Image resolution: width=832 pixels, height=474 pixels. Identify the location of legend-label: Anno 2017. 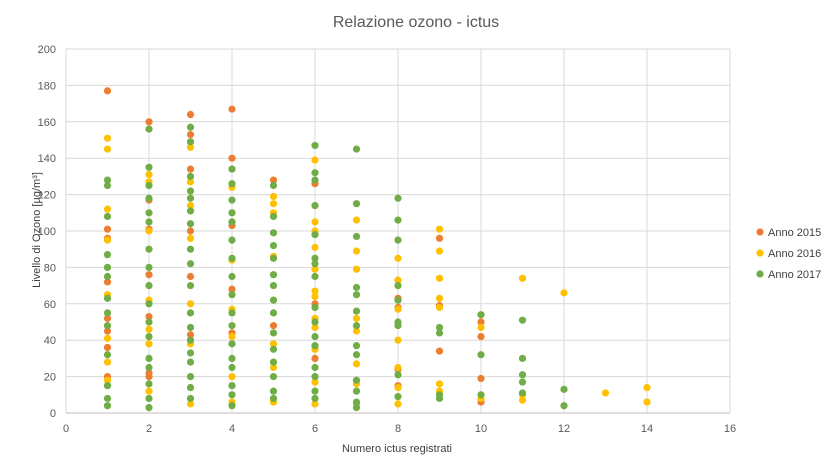
(794, 275).